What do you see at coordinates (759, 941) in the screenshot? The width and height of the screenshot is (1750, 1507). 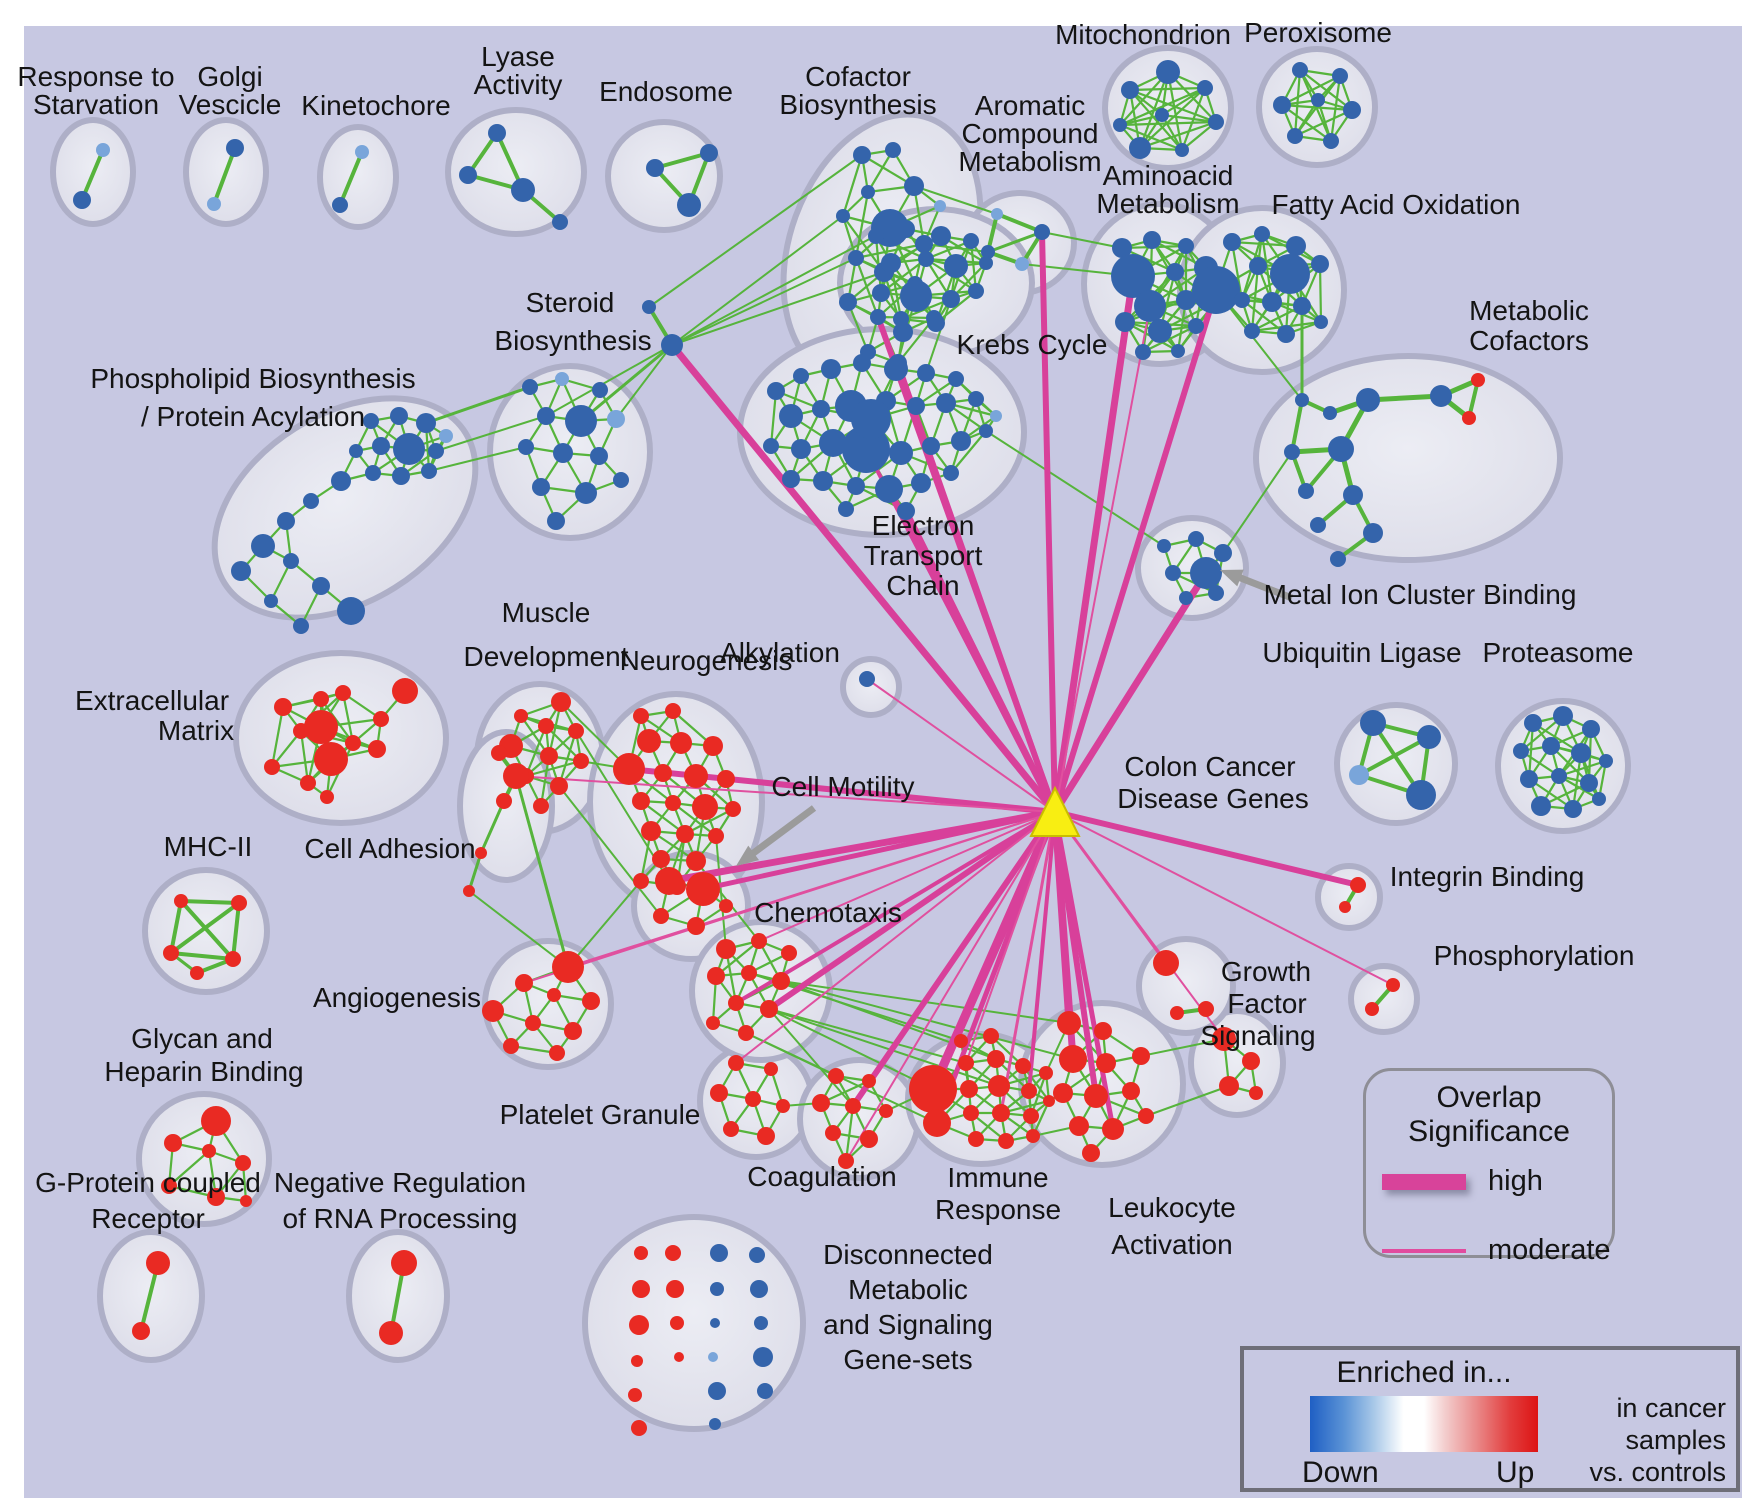 I see `gene-set-node-chemotaxis` at bounding box center [759, 941].